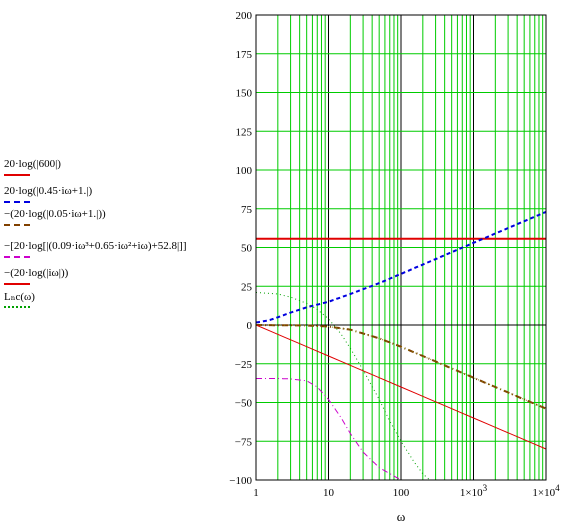  What do you see at coordinates (240, 248) in the screenshot?
I see `y-tick-labels: 200 175 150 125 100 75 50 25 0 −25 −50 −75 −100` at bounding box center [240, 248].